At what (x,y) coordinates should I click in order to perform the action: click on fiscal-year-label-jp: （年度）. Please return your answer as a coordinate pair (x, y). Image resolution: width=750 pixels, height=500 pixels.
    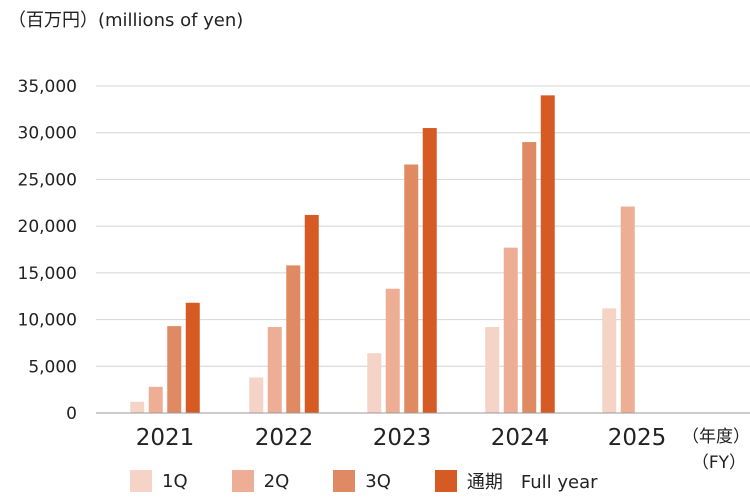
    Looking at the image, I should click on (716, 437).